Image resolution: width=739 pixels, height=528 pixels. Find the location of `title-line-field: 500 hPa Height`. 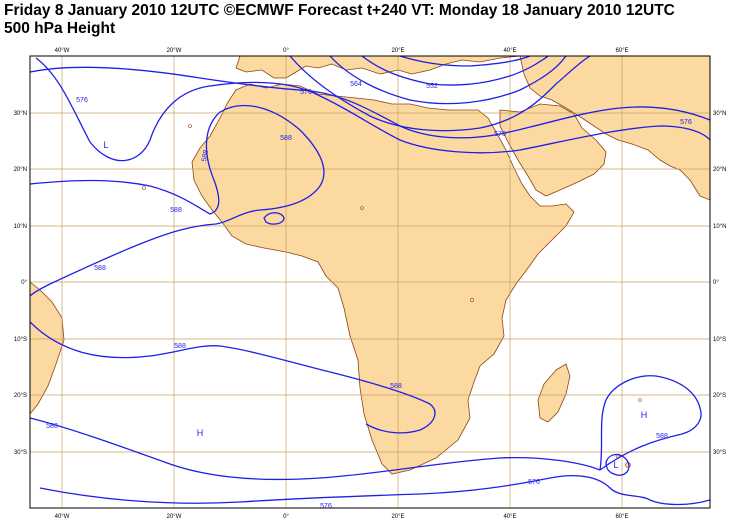

title-line-field: 500 hPa Height is located at coordinates (60, 28).